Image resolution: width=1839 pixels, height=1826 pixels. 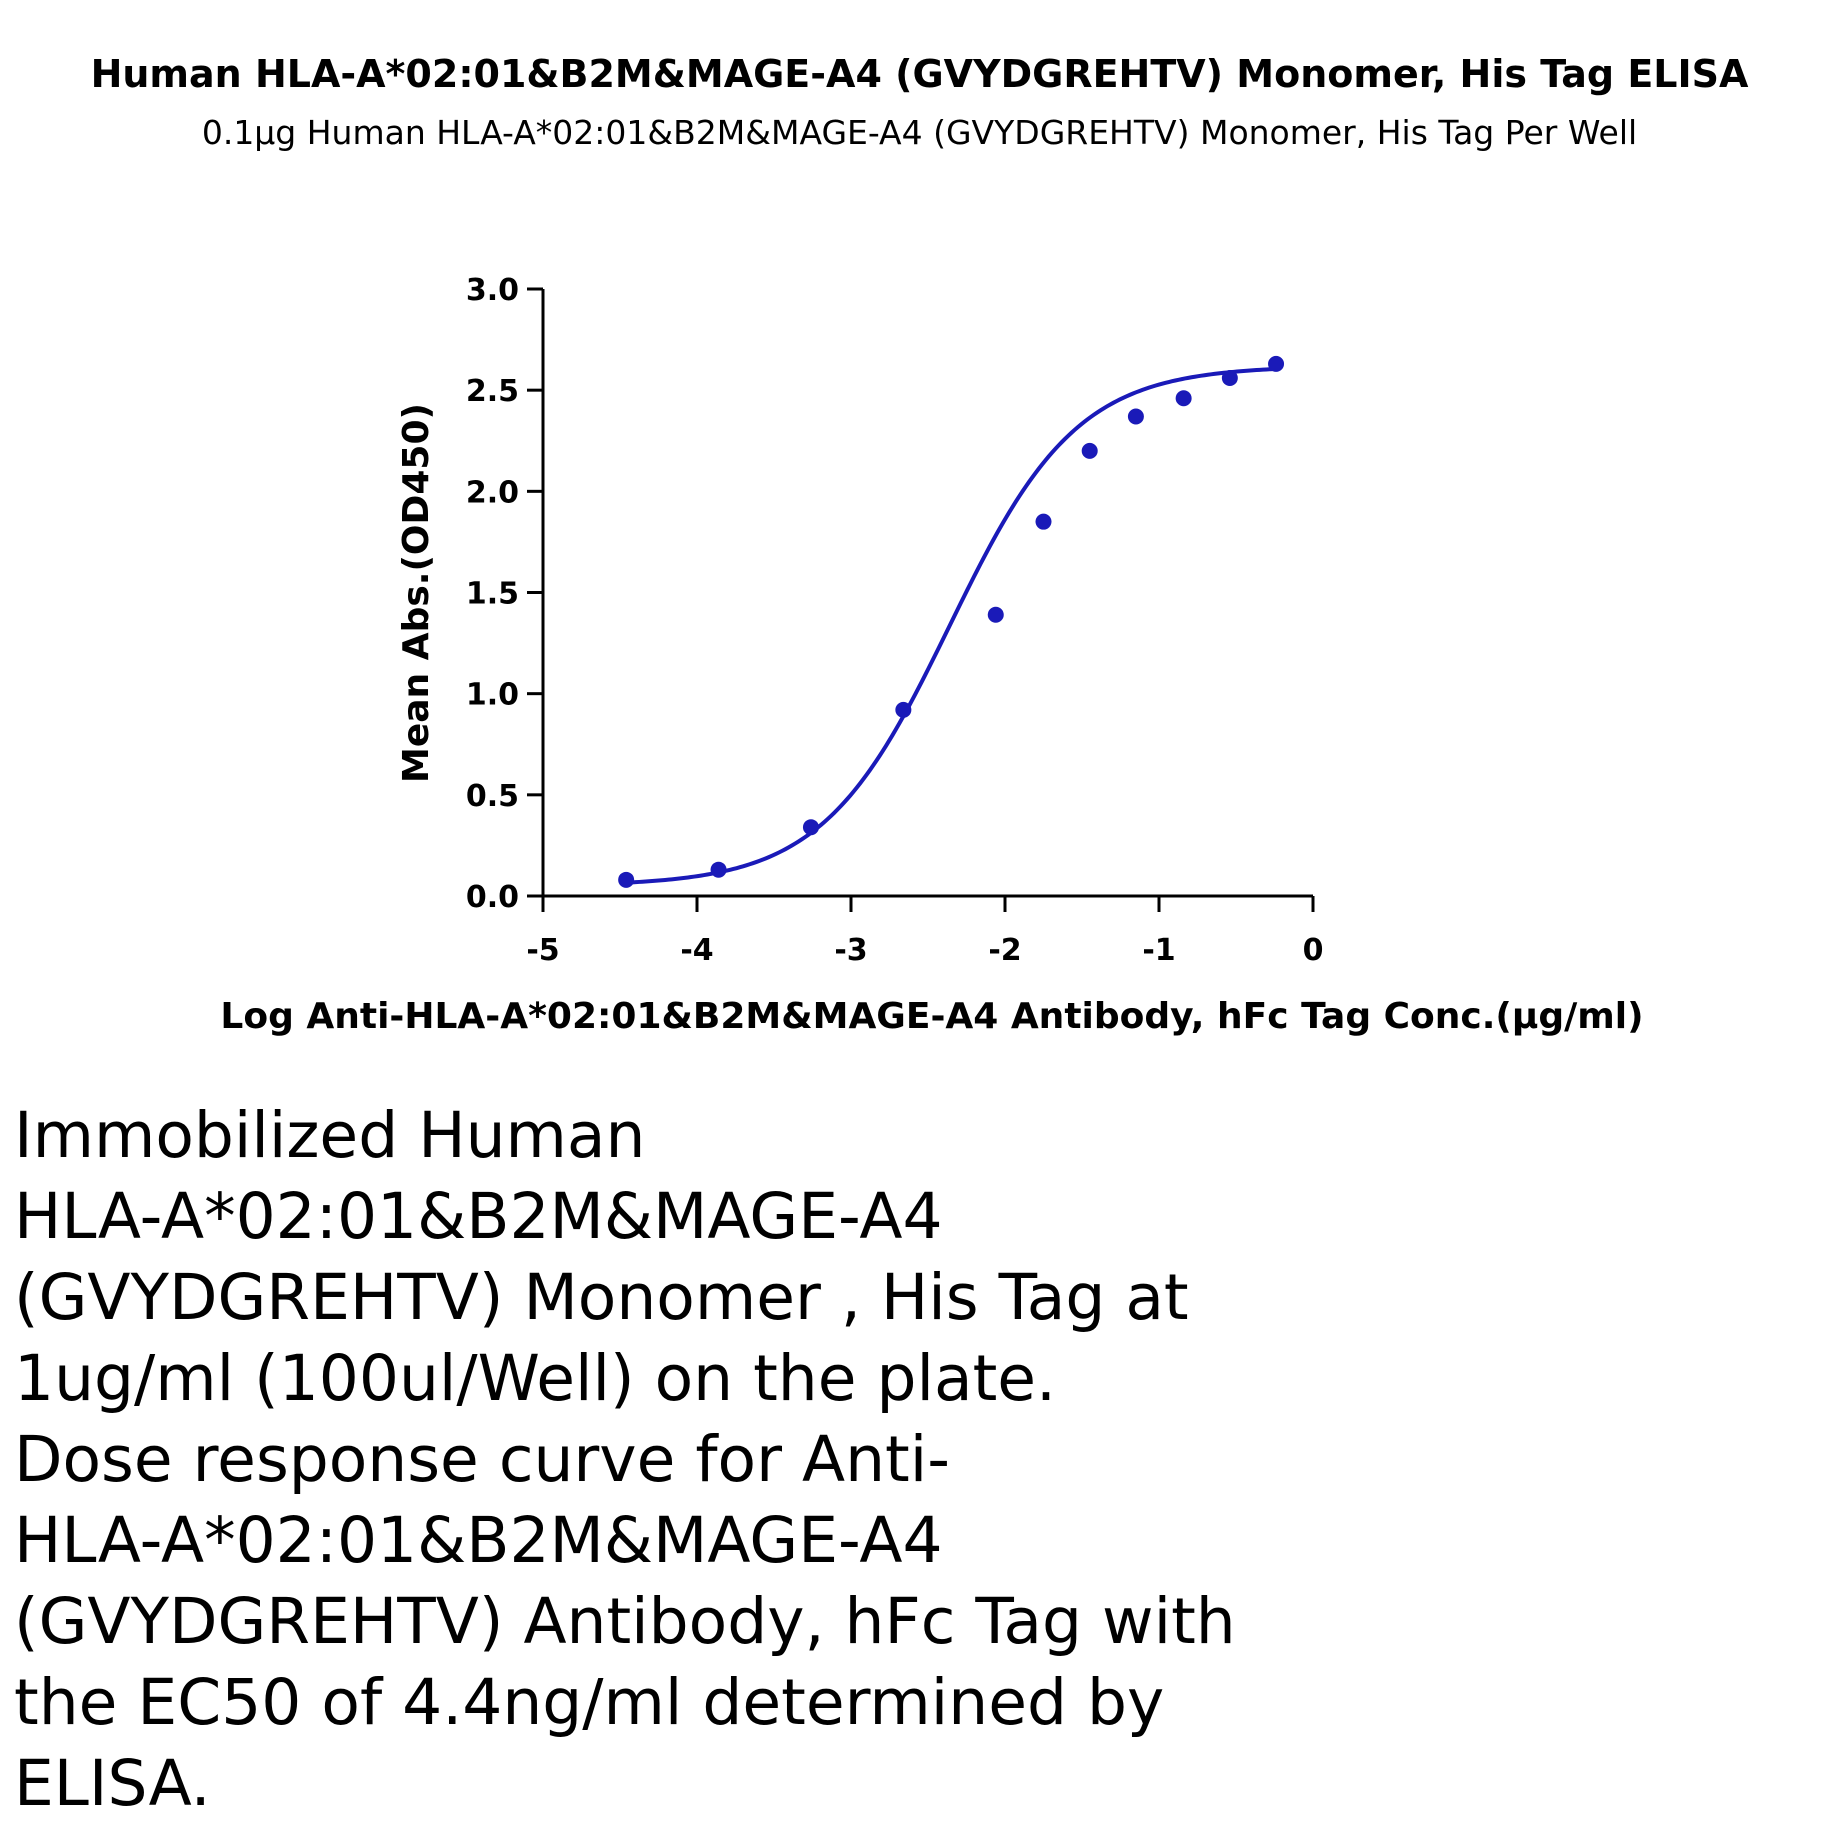 I want to click on x-tick-label: 0, so click(x=1313, y=950).